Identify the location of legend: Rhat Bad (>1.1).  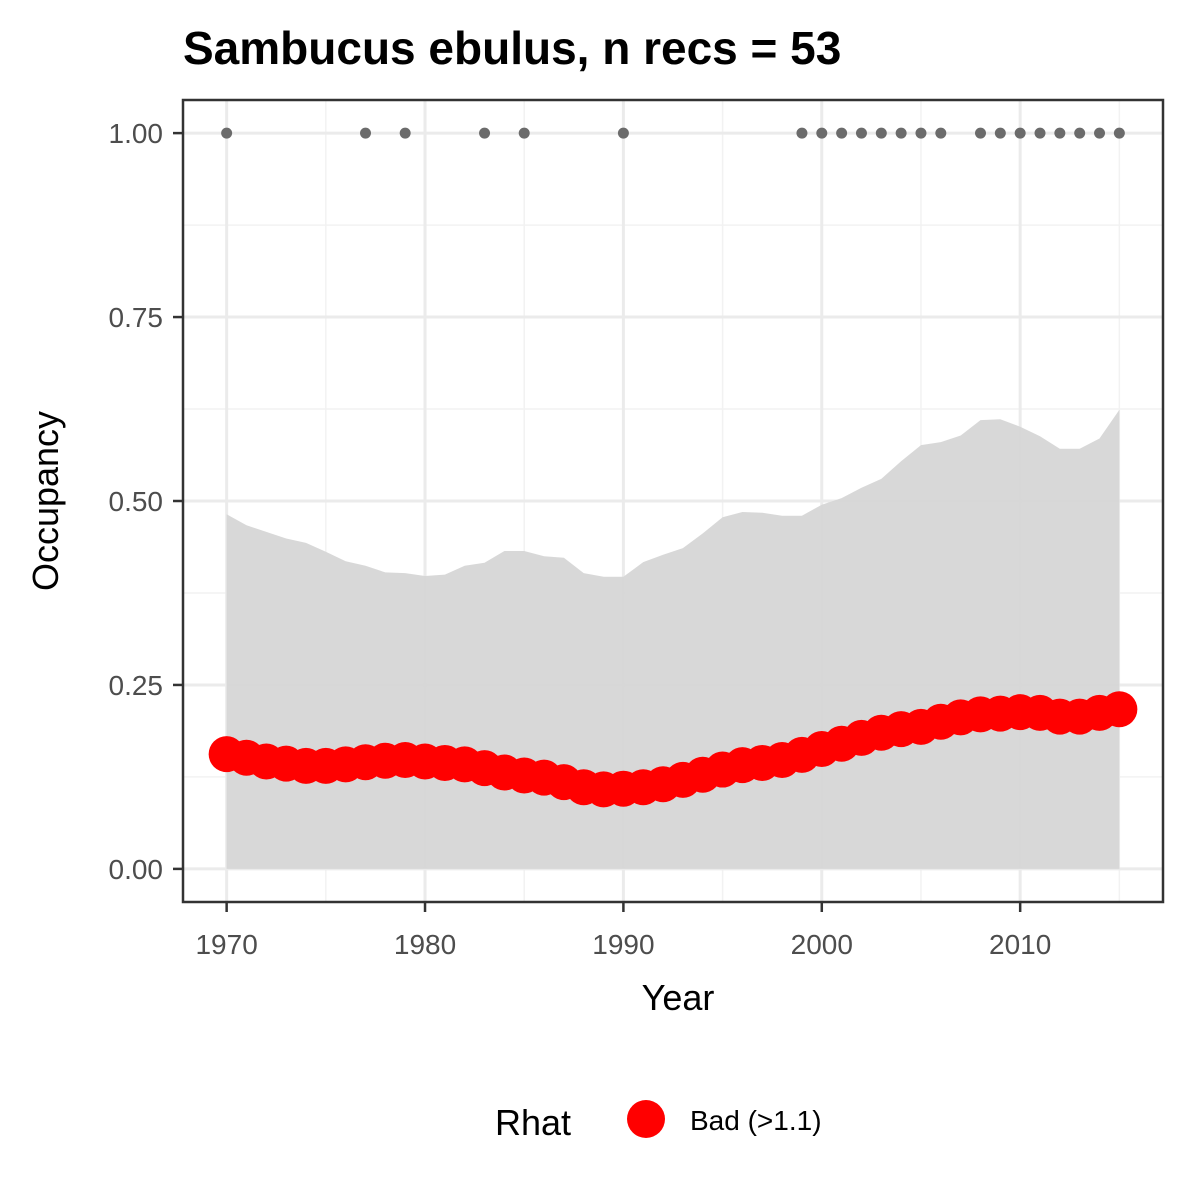
(658, 1121).